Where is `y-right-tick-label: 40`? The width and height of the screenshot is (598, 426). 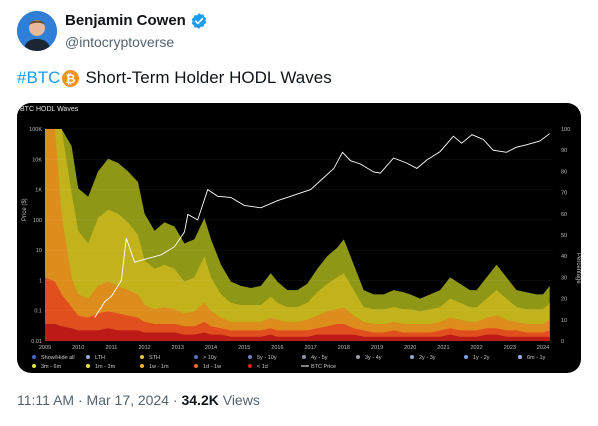
y-right-tick-label: 40 is located at coordinates (564, 257).